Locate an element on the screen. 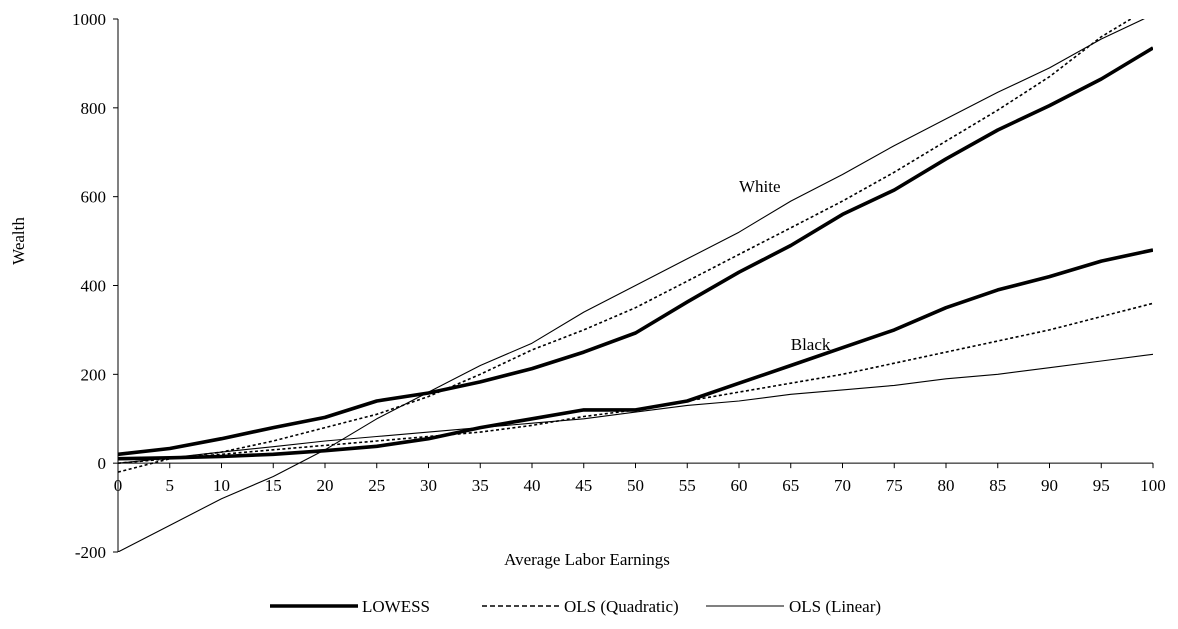  y-tick-label: 0 is located at coordinates (102, 463).